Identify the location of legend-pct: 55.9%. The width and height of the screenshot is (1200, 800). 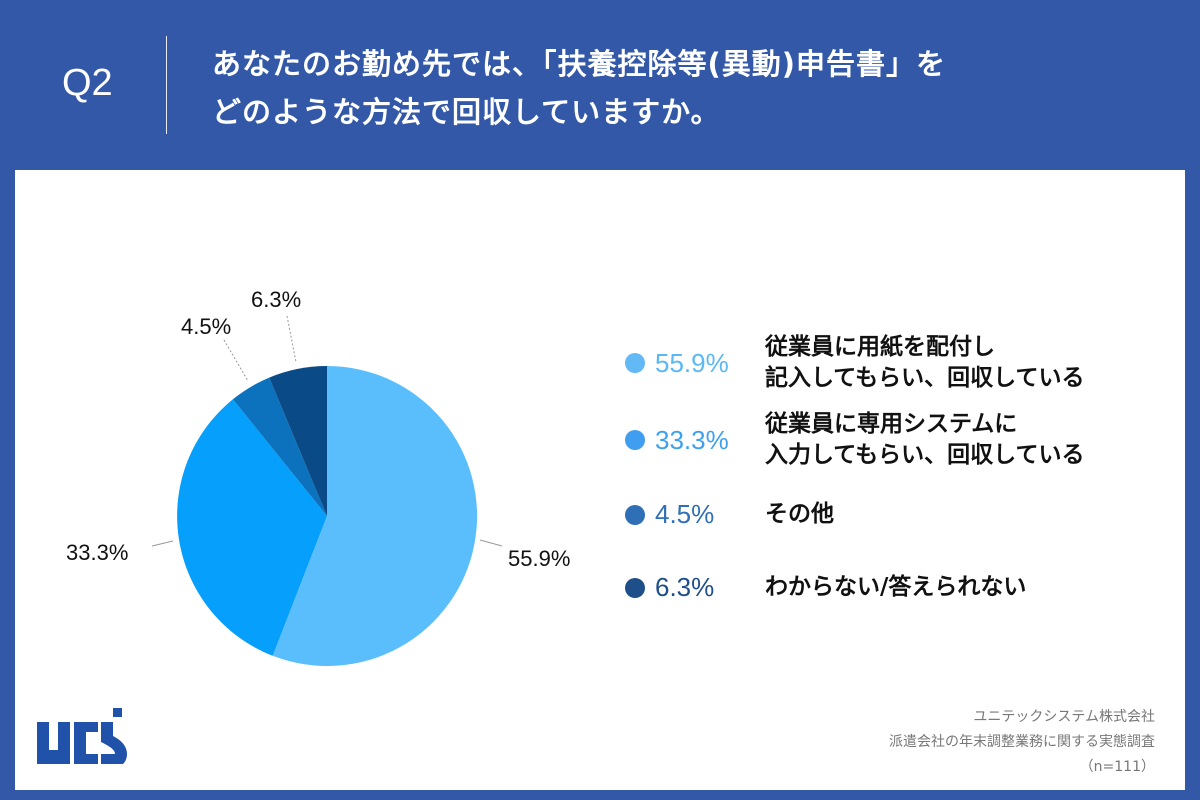
(692, 362).